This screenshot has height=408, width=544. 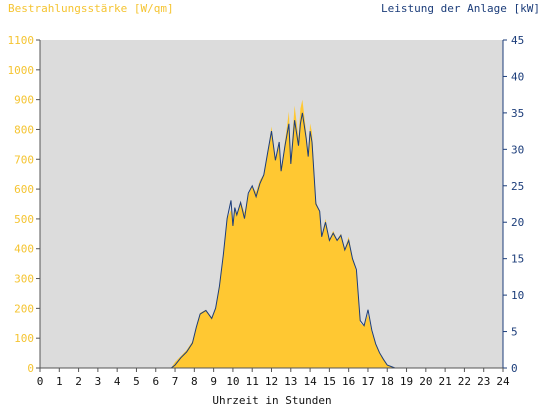 What do you see at coordinates (78, 381) in the screenshot?
I see `x-tick-label: 2` at bounding box center [78, 381].